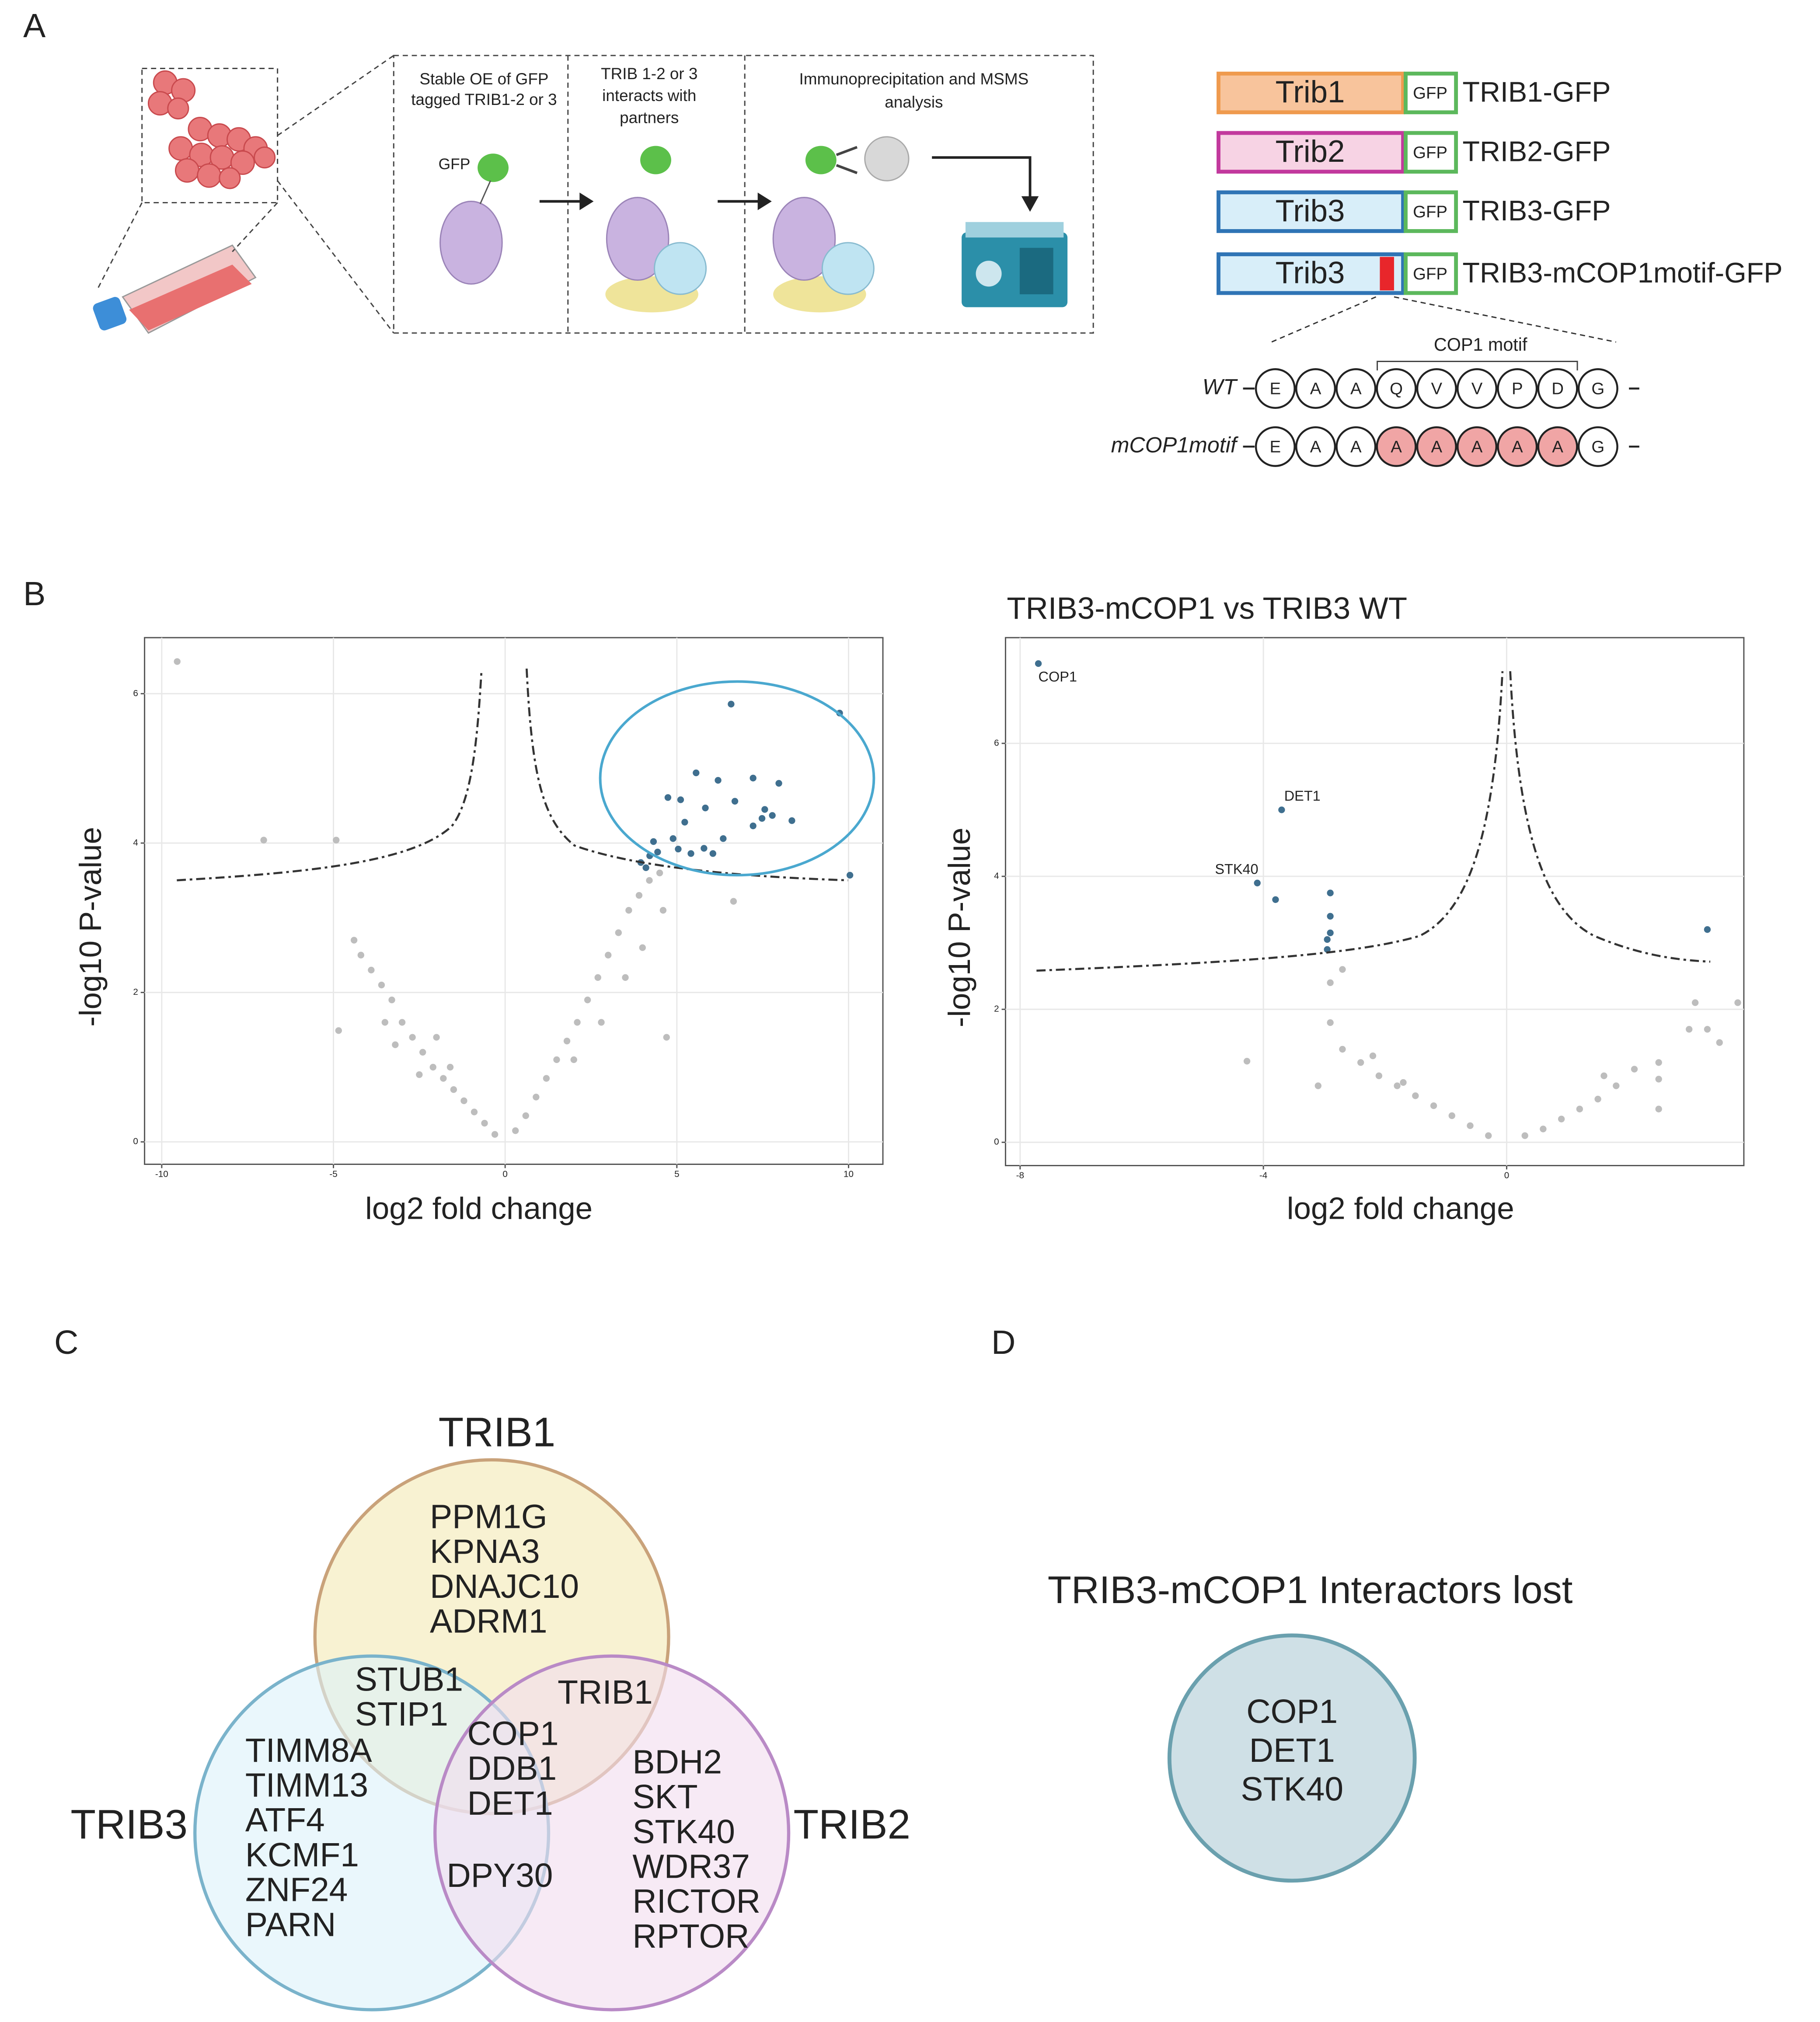 The width and height of the screenshot is (1820, 2022). I want to click on domain-box, so click(1311, 273).